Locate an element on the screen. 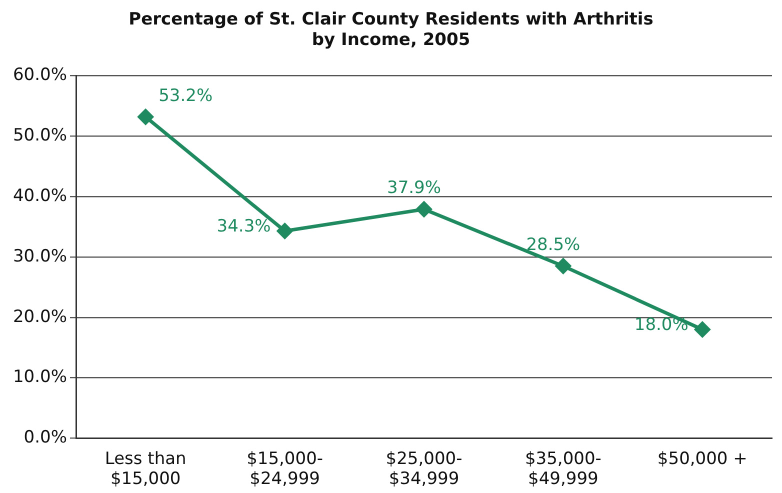  x-tick-label: Less than $15,000 is located at coordinates (145, 469).